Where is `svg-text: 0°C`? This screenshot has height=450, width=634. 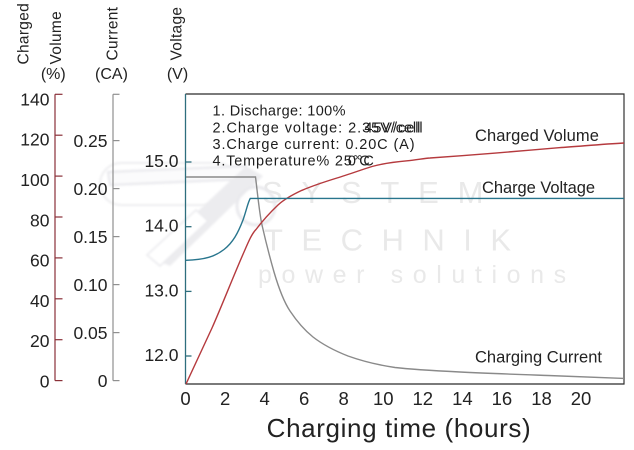 svg-text: 0°C is located at coordinates (361, 161).